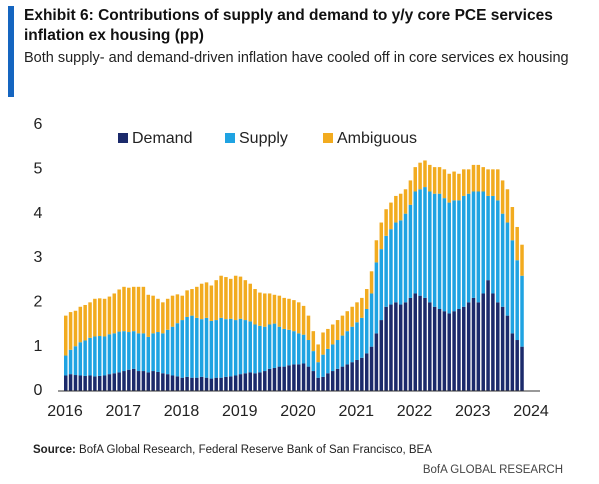 The image size is (599, 484). I want to click on y-tick-label: 0, so click(38, 390).